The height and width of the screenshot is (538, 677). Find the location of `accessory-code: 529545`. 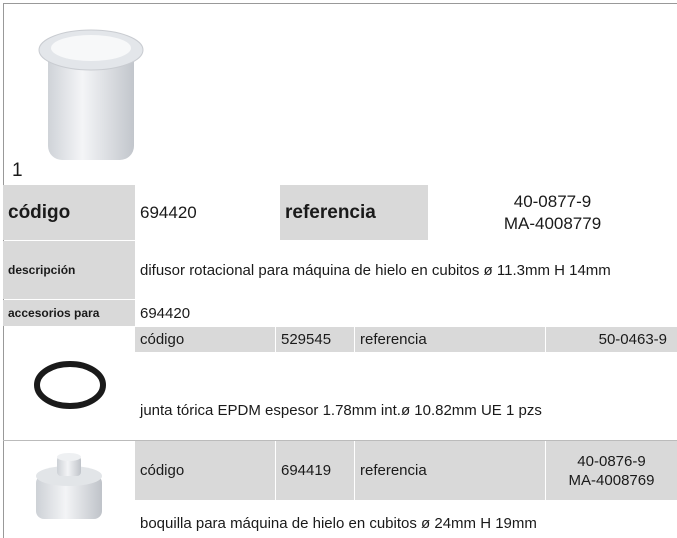

accessory-code: 529545 is located at coordinates (315, 339).